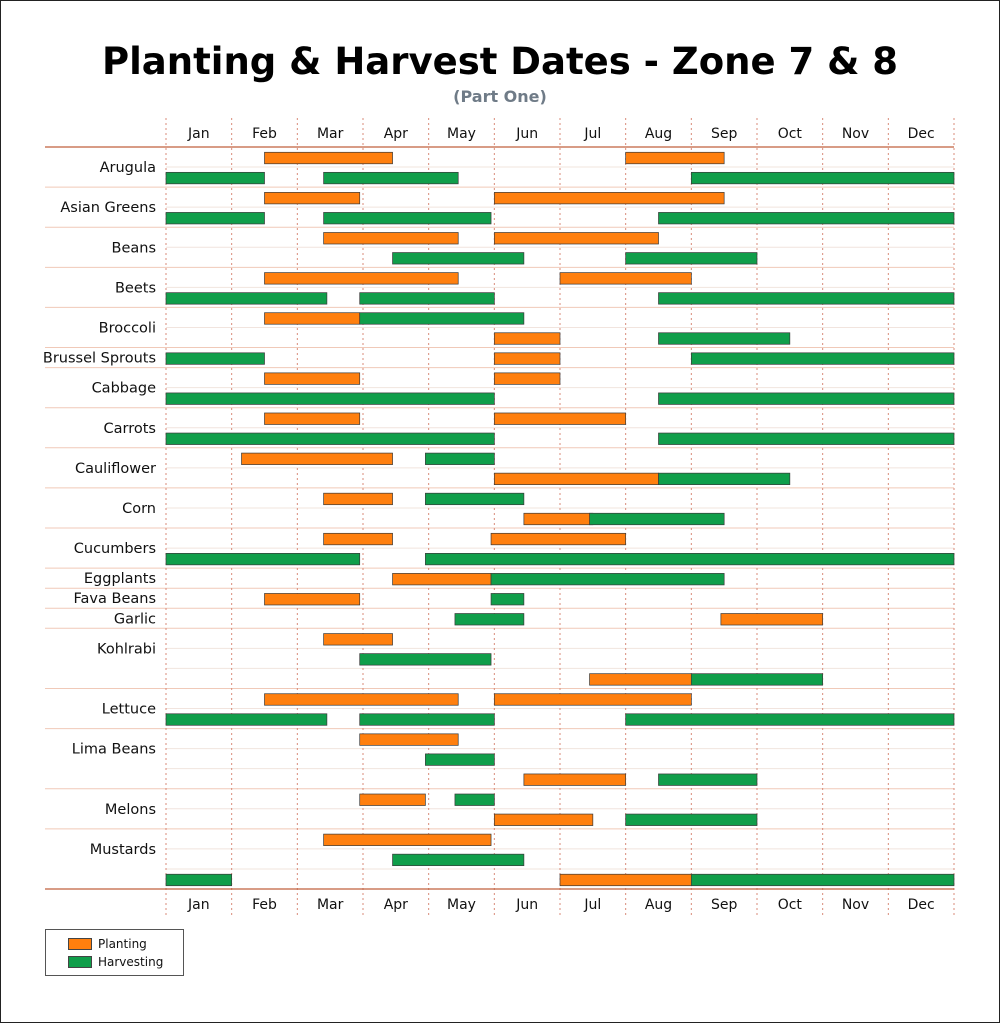 The width and height of the screenshot is (1000, 1023). Describe the element at coordinates (330, 134) in the screenshot. I see `month-label-top: Mar` at that location.